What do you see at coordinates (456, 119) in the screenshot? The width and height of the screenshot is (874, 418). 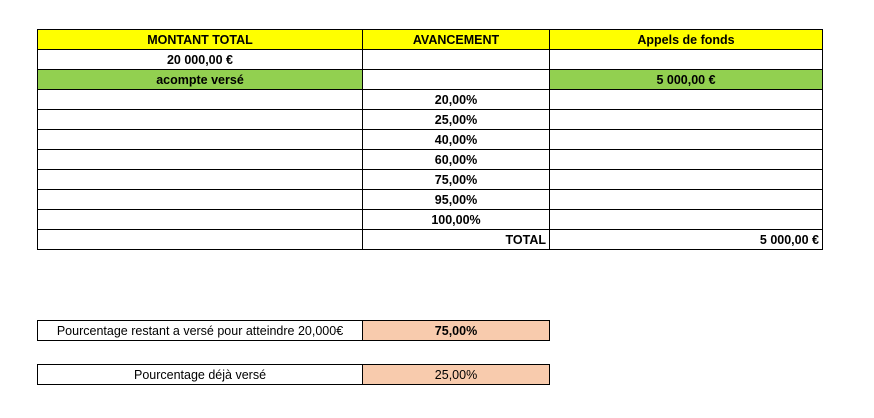 I see `avancement-cell: 25,00%` at bounding box center [456, 119].